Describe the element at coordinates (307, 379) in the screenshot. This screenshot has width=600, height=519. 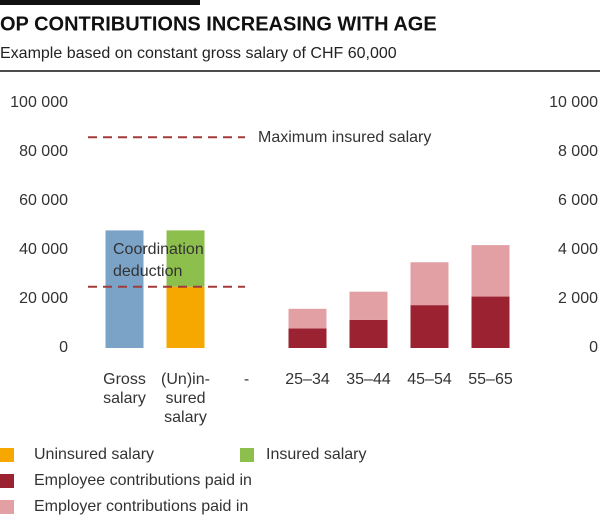
I see `x-tick-label: 25–34` at that location.